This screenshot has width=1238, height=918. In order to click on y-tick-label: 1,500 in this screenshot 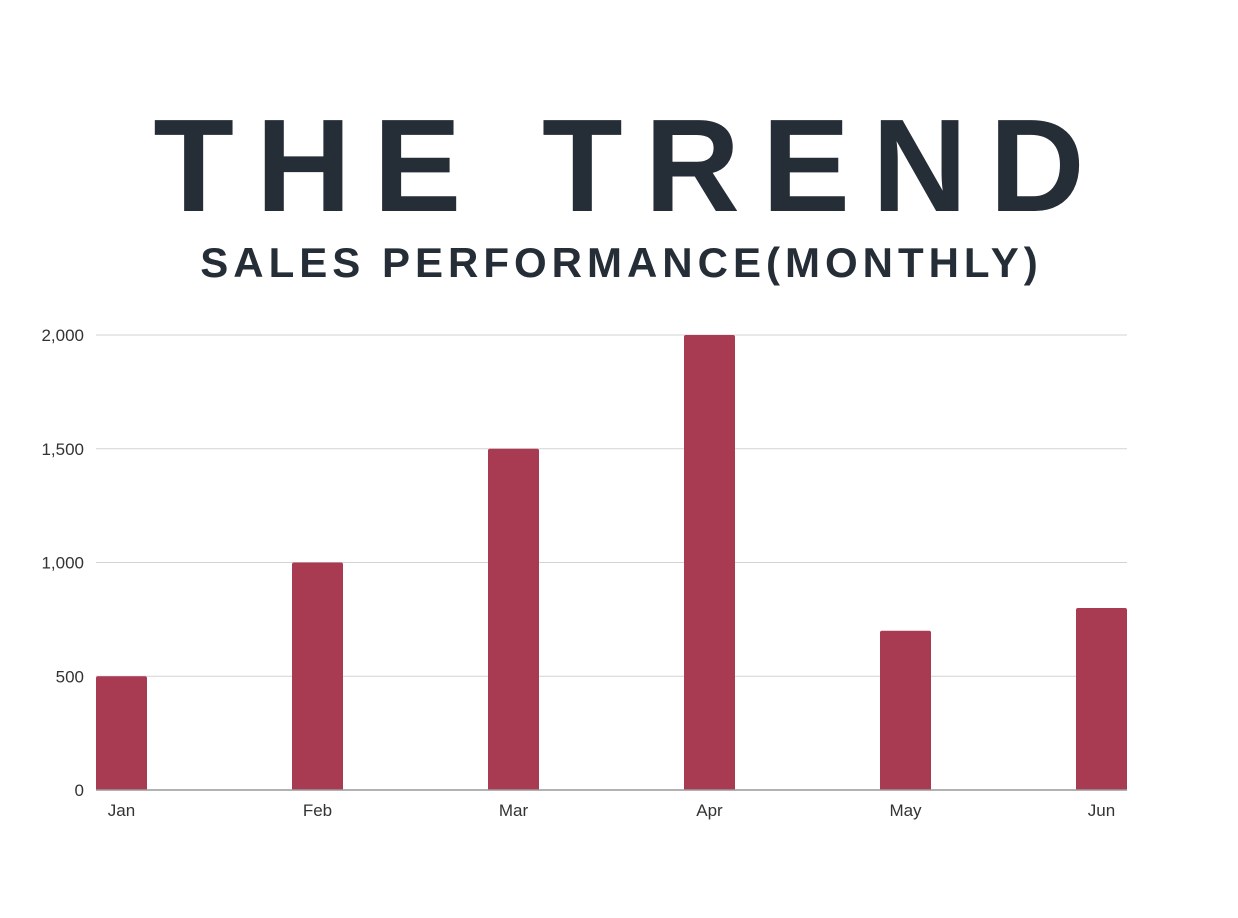, I will do `click(62, 449)`.